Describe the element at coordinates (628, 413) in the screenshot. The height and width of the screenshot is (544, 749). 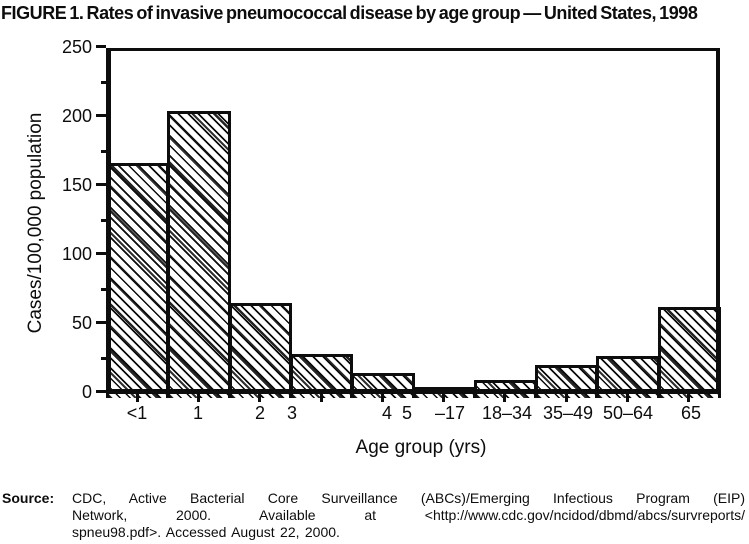
I see `x-axis-tick-label: 50–64` at that location.